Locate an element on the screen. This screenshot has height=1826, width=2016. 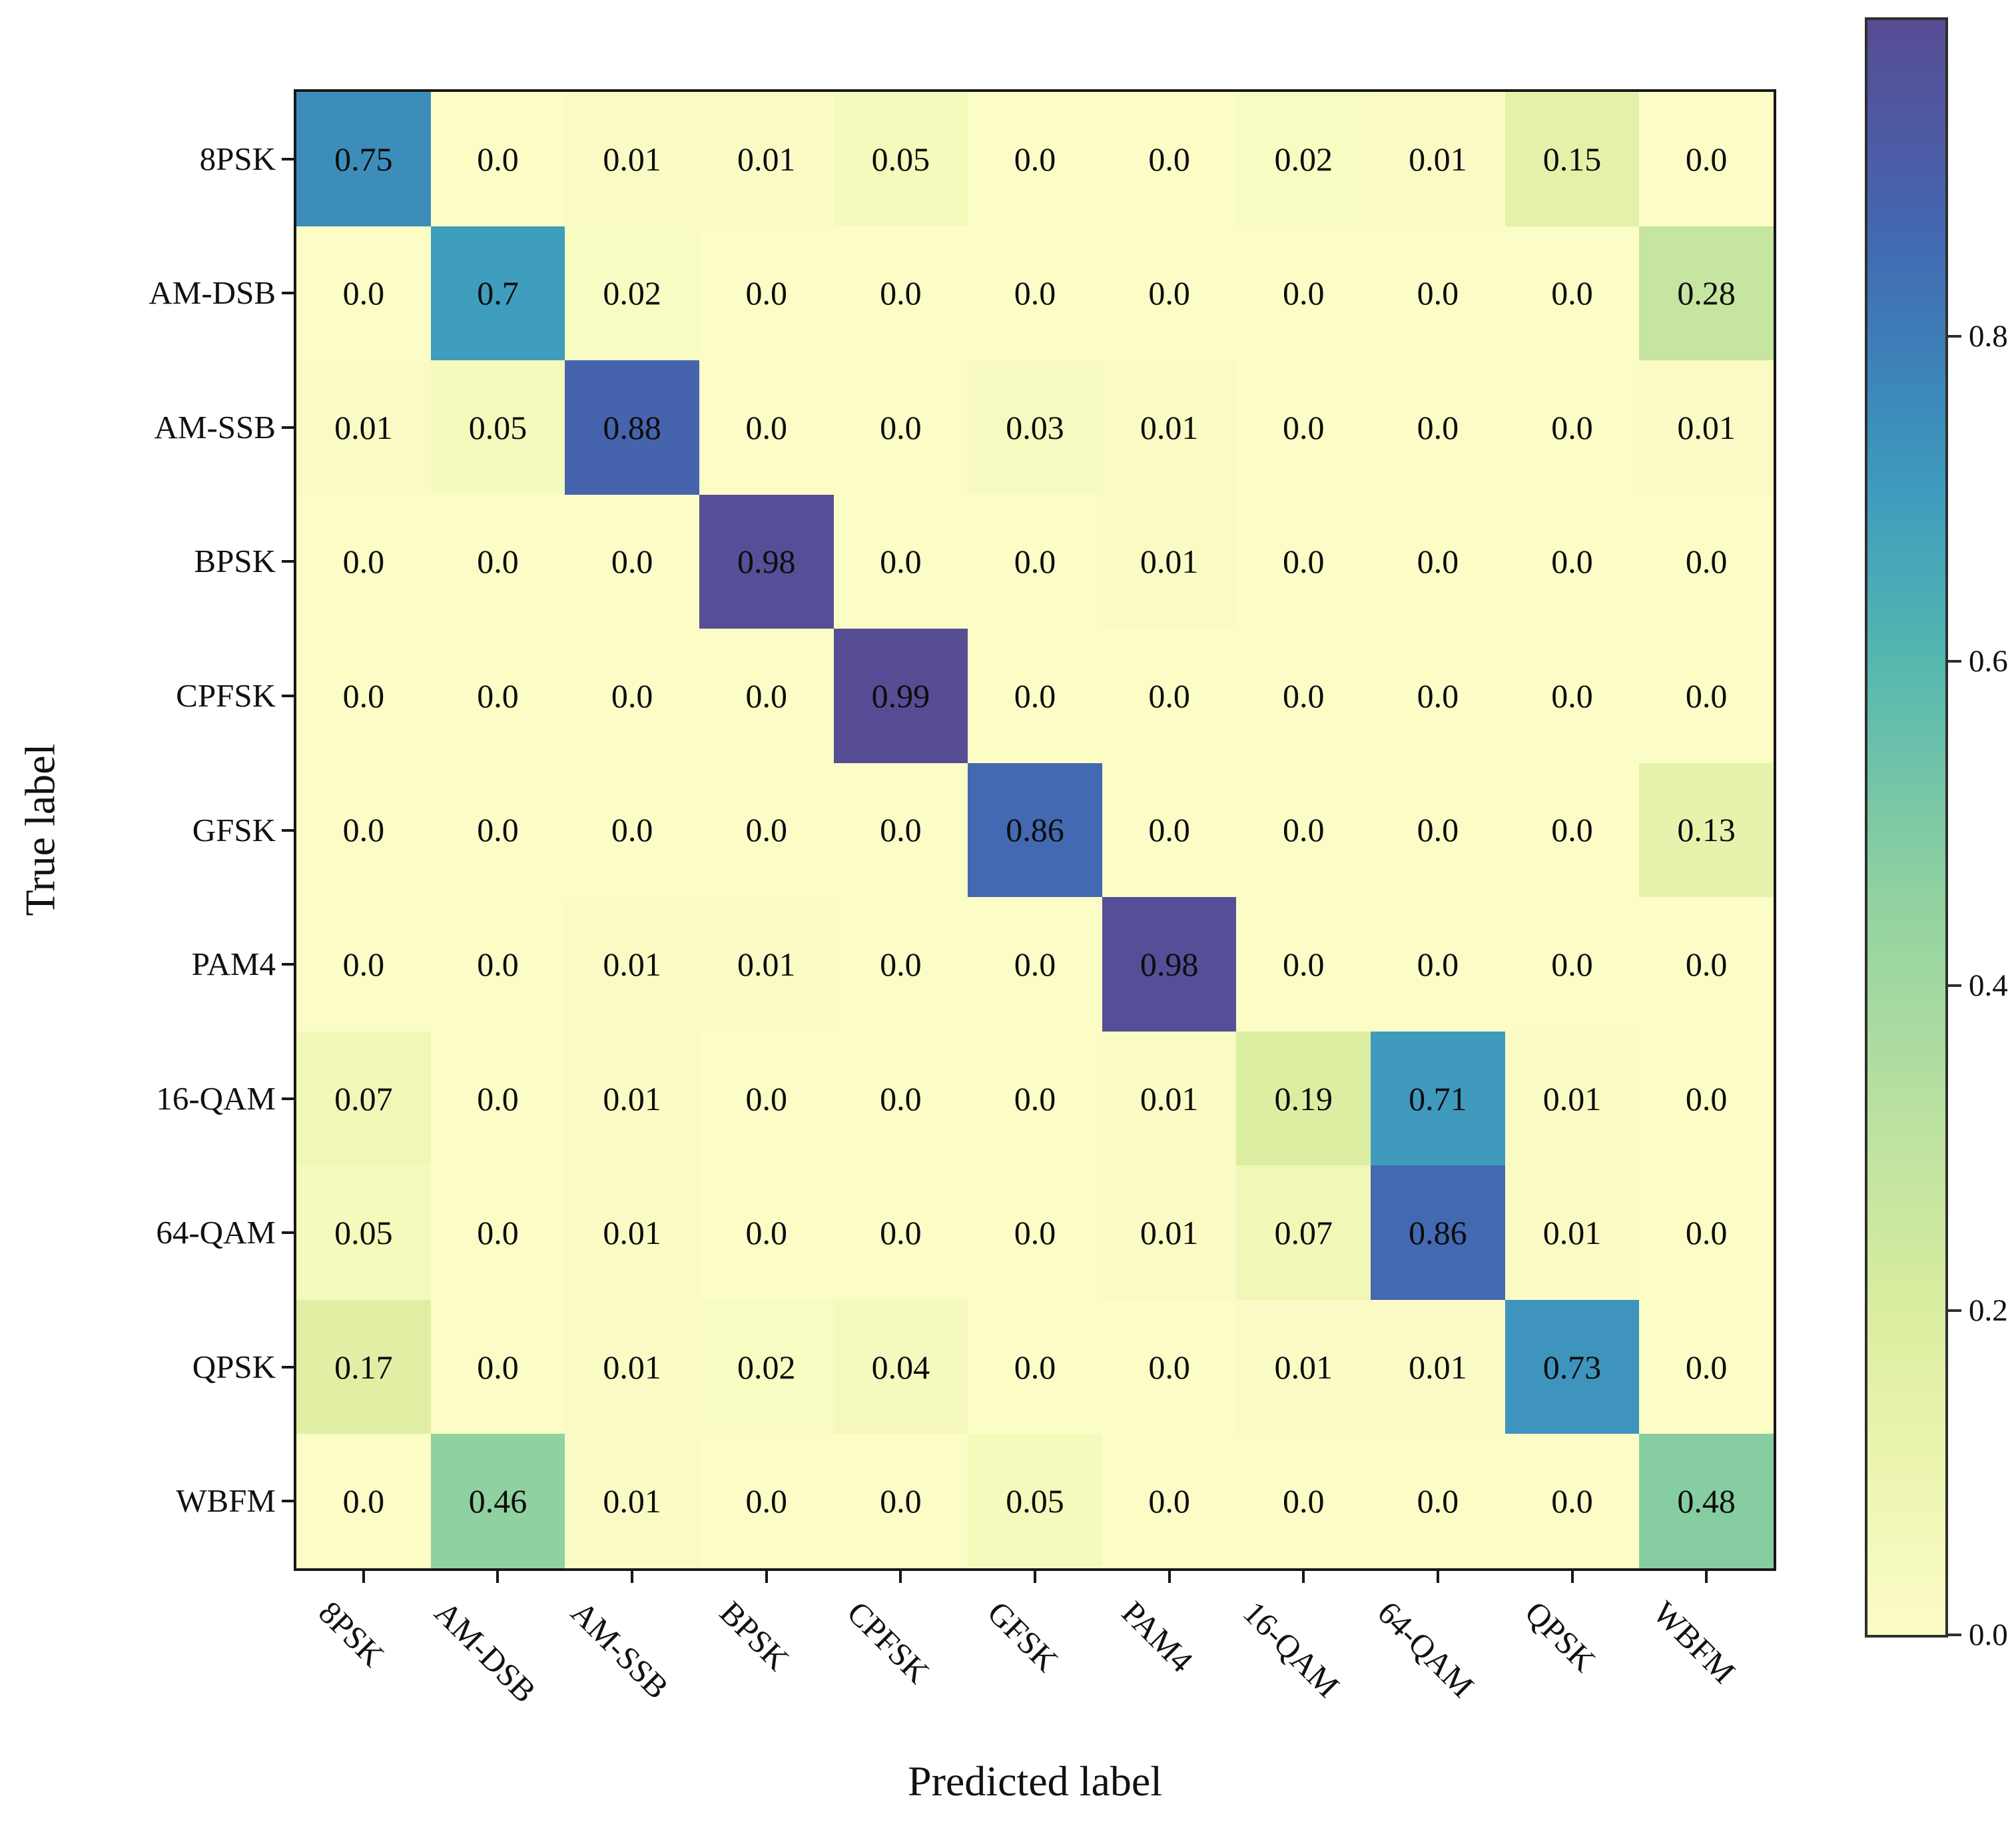
y-tick-label: GFSK is located at coordinates (234, 829).